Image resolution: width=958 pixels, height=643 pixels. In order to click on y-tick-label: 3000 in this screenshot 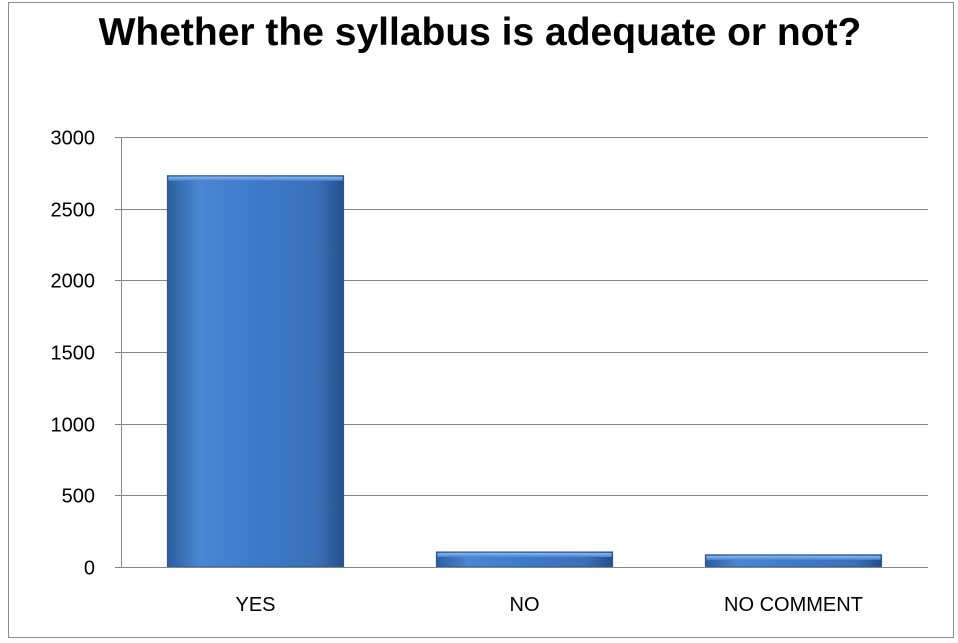, I will do `click(73, 139)`.